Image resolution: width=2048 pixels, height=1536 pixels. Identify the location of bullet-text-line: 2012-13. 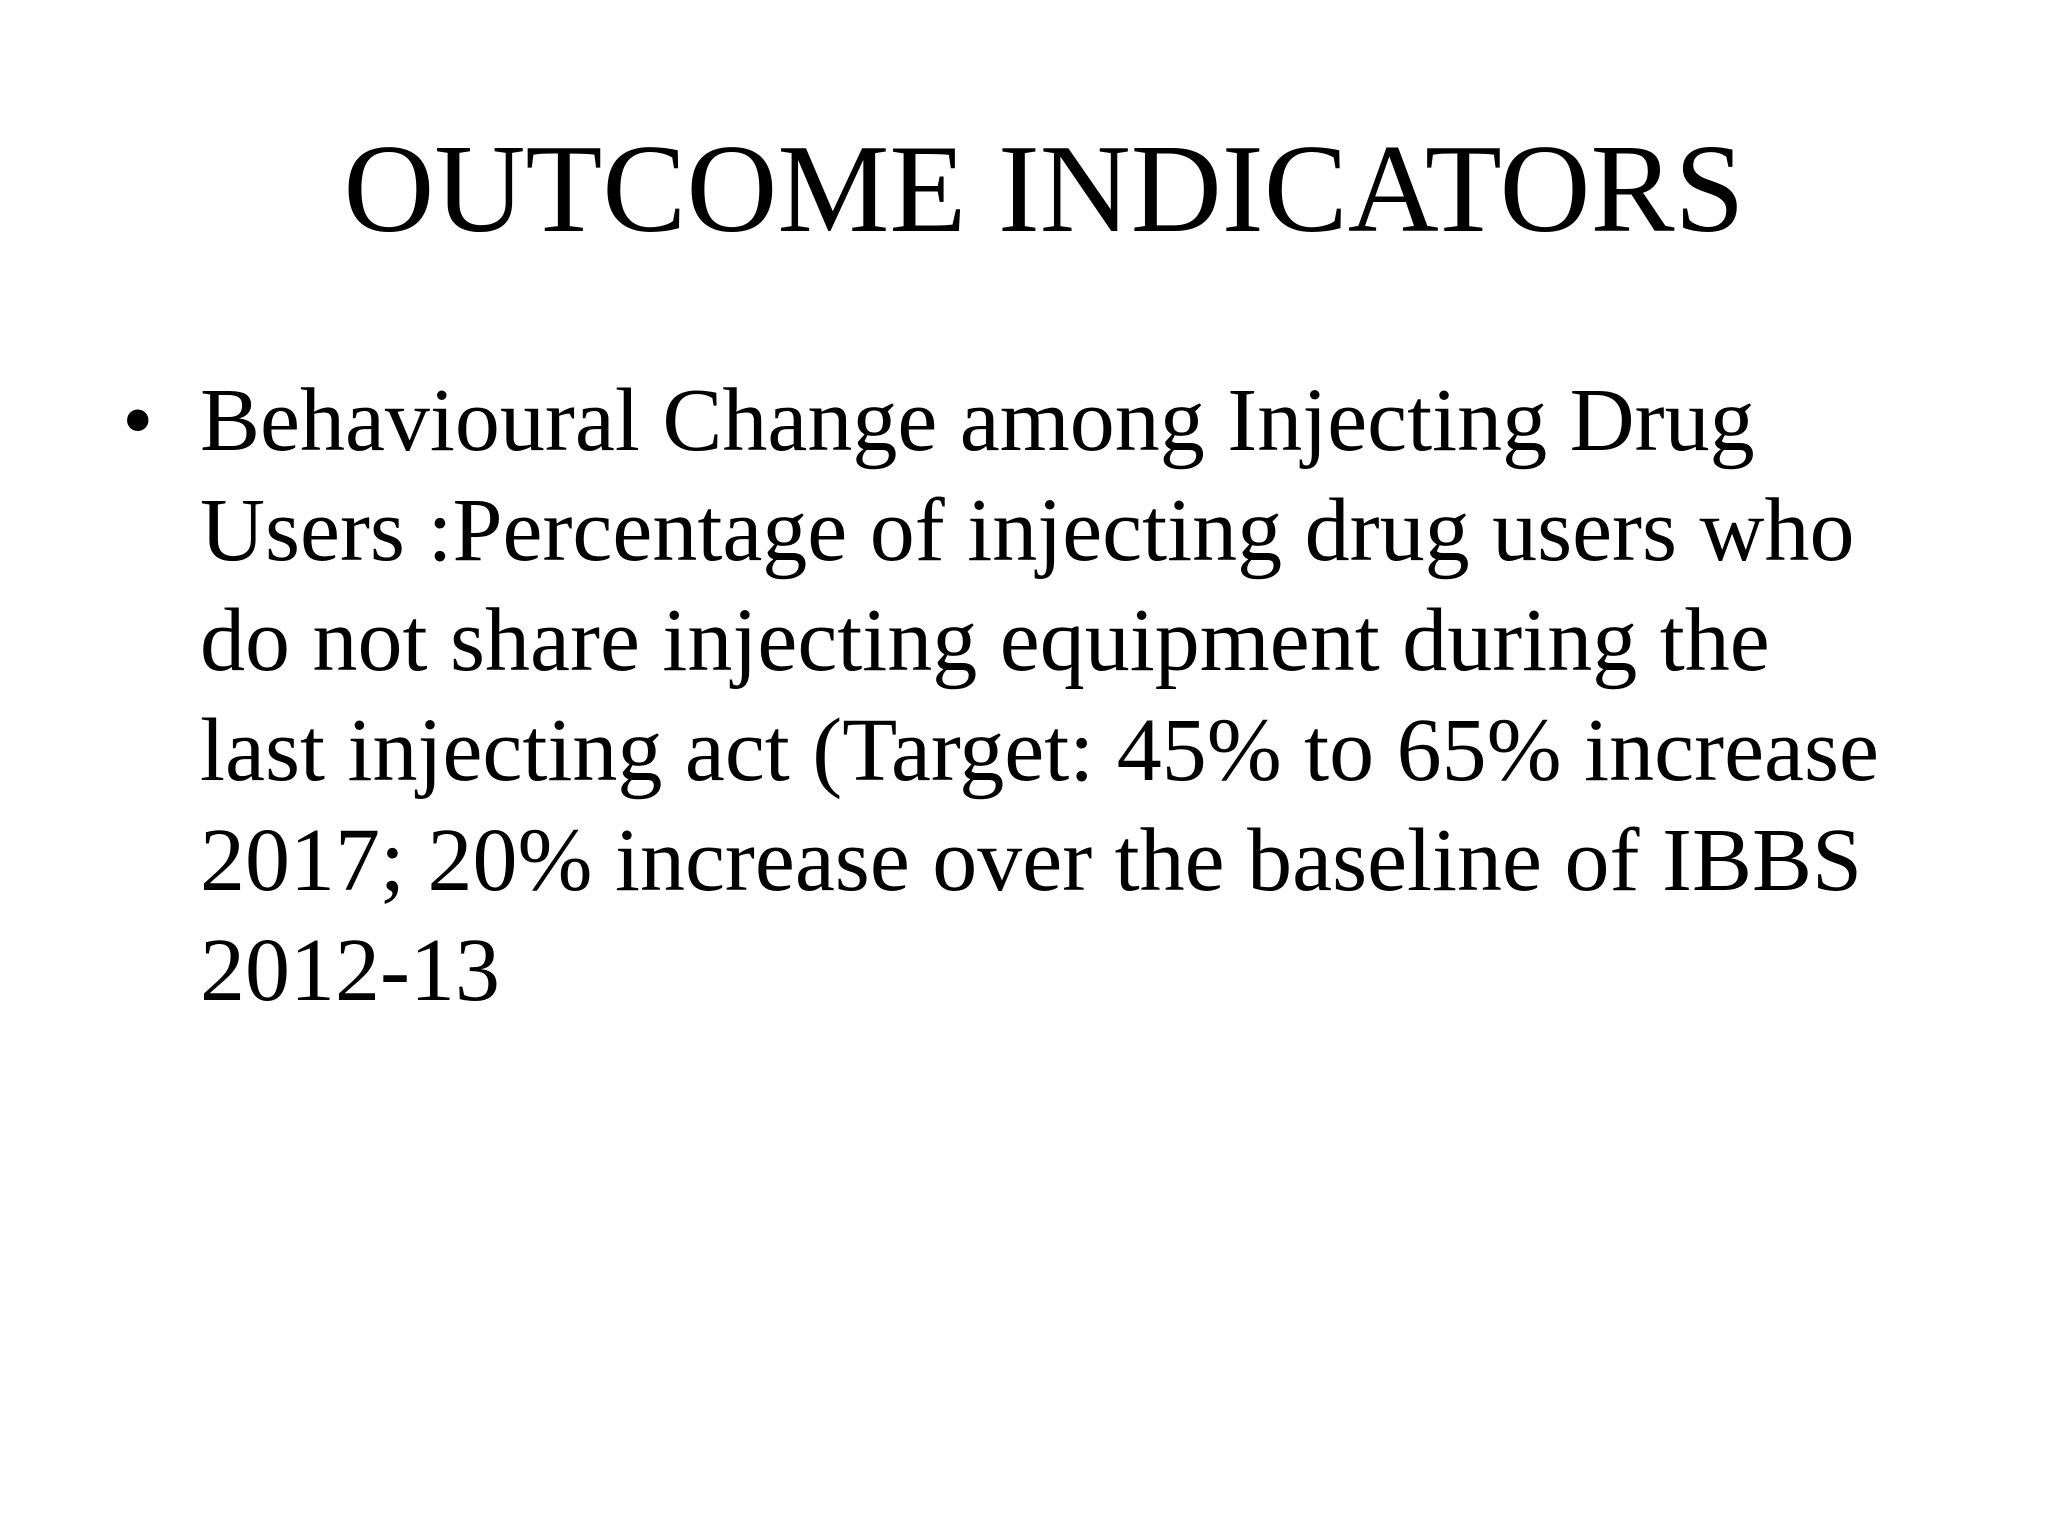
(350, 970).